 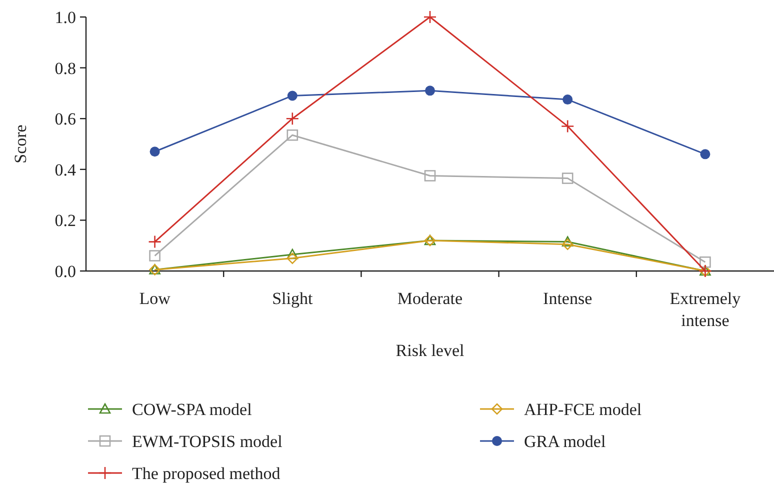 What do you see at coordinates (65, 119) in the screenshot?
I see `y-tick-label: 0.6` at bounding box center [65, 119].